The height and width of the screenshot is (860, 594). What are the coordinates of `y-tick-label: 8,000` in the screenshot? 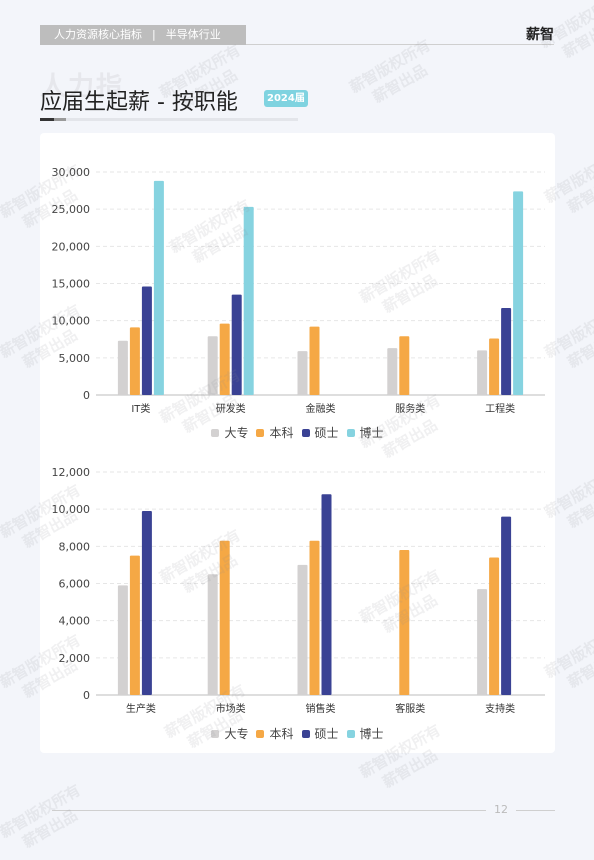 It's located at (75, 546).